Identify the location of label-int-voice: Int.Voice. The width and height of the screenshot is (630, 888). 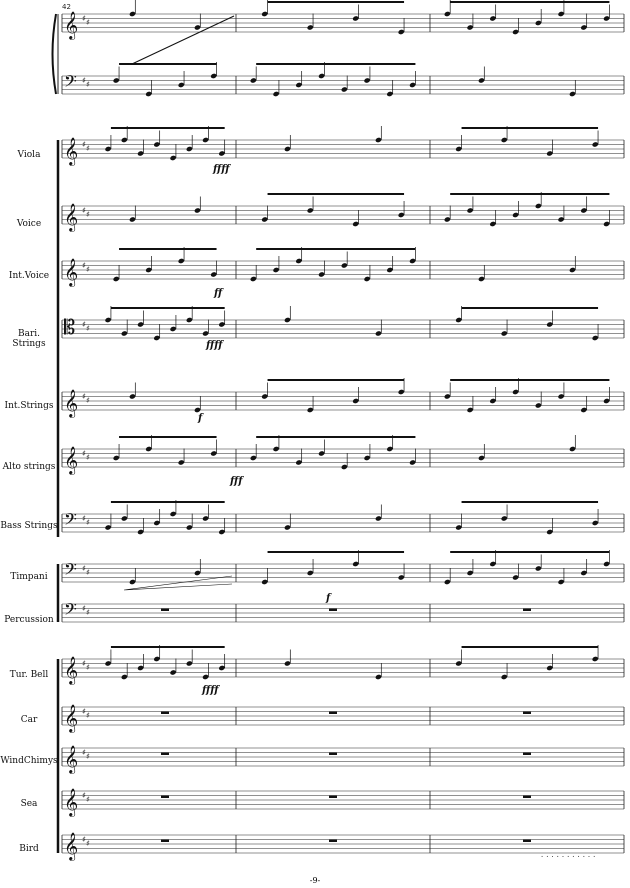
(29, 276).